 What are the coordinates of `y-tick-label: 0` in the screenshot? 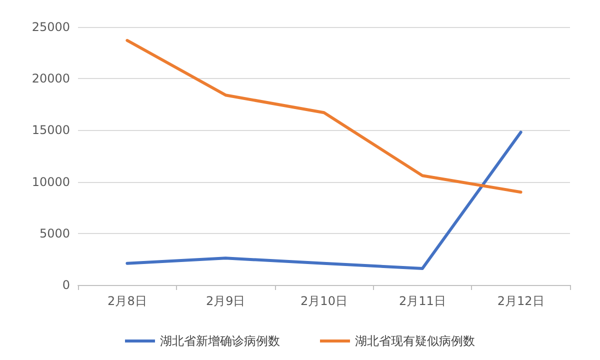 It's located at (66, 285).